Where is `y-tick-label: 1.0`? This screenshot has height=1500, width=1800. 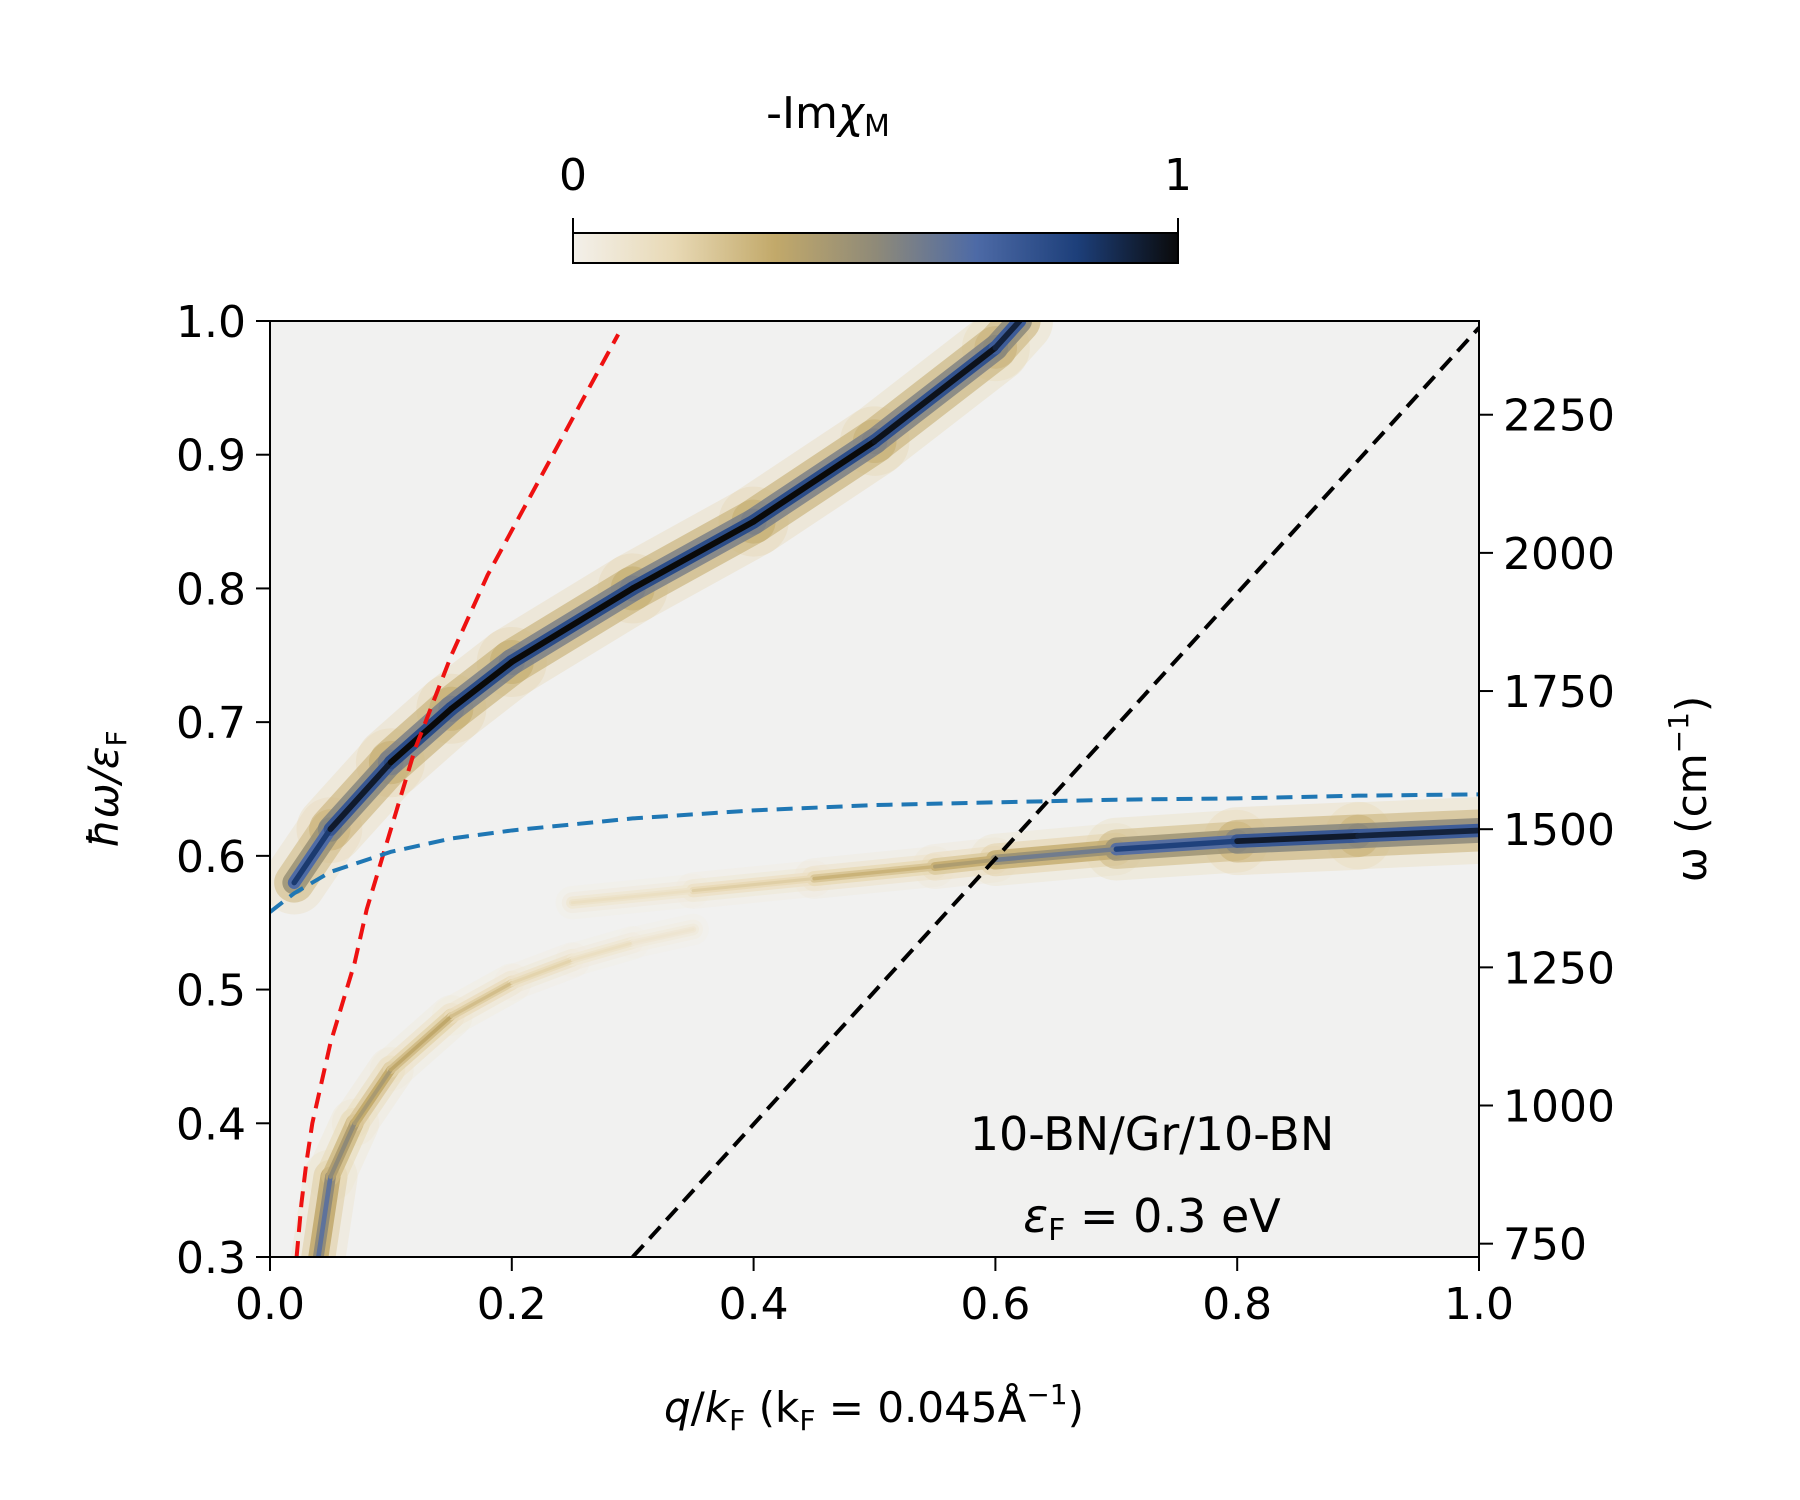 y-tick-label: 1.0 is located at coordinates (211, 322).